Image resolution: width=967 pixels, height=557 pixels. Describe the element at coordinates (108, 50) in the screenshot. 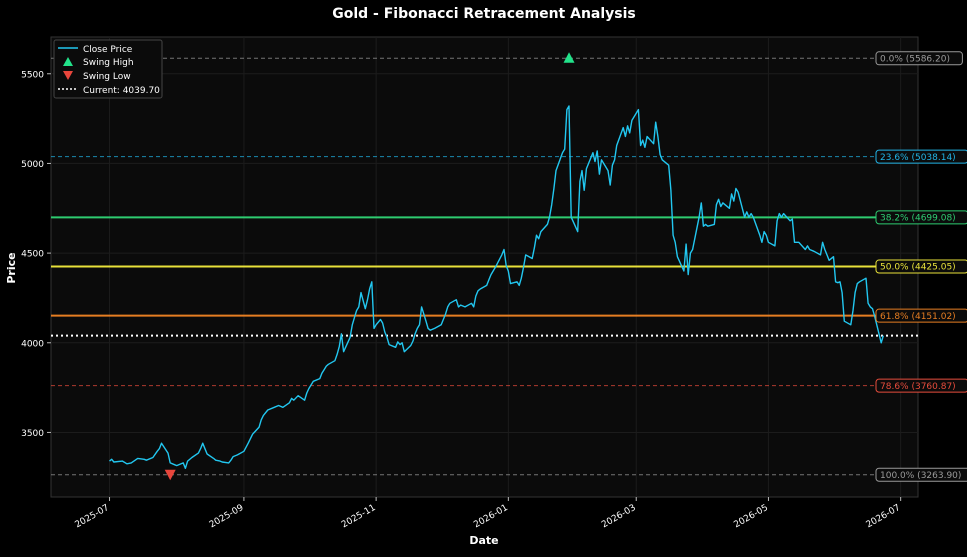

I see `legend-close-label: Close Price` at that location.